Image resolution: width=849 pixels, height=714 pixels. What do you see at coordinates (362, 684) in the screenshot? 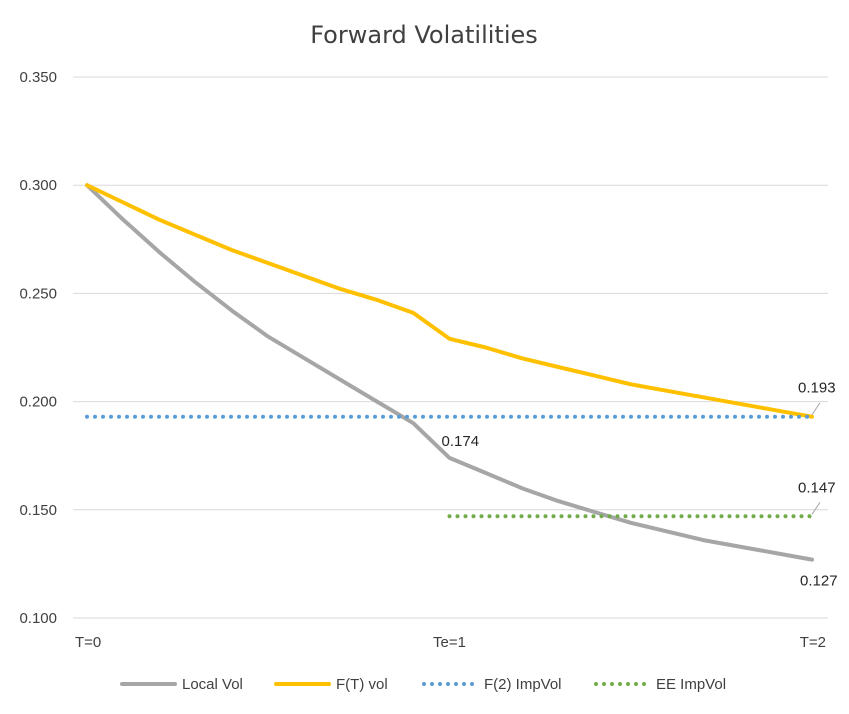
I see `legend-label: F(T) vol` at bounding box center [362, 684].